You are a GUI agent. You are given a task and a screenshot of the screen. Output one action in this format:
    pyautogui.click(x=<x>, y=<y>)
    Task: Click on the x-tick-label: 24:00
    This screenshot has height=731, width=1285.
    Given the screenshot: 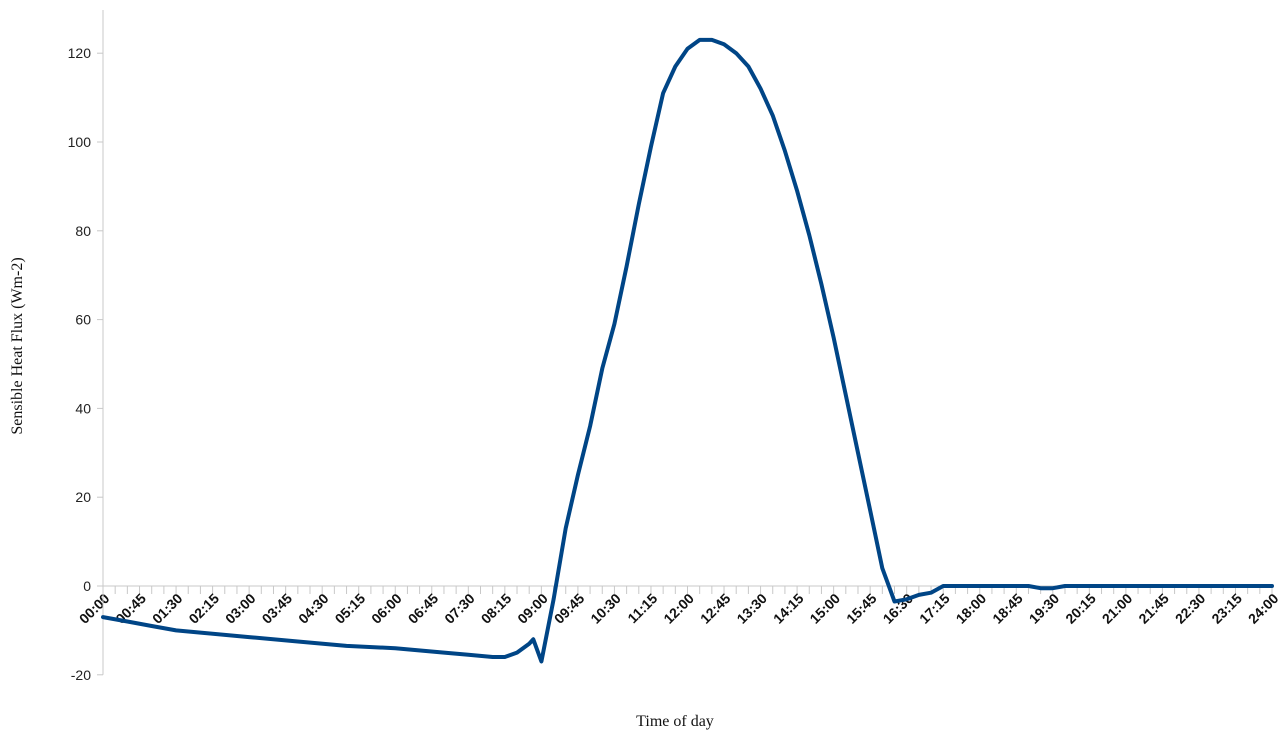 What is the action you would take?
    pyautogui.click(x=1263, y=608)
    